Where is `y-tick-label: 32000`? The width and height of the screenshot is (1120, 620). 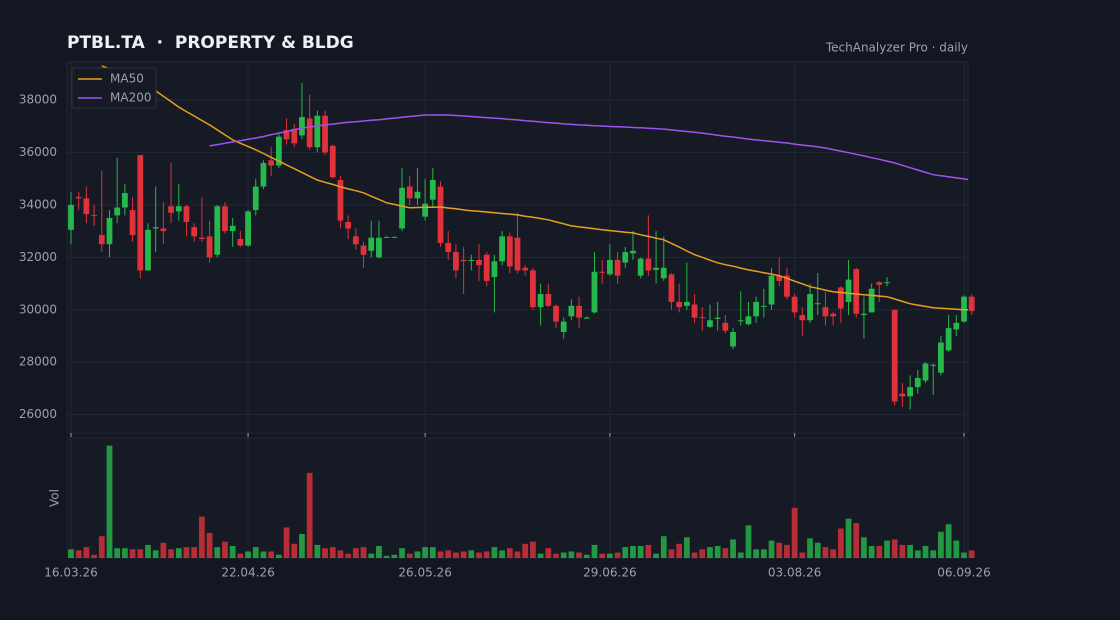
y-tick-label: 32000 is located at coordinates (38, 257).